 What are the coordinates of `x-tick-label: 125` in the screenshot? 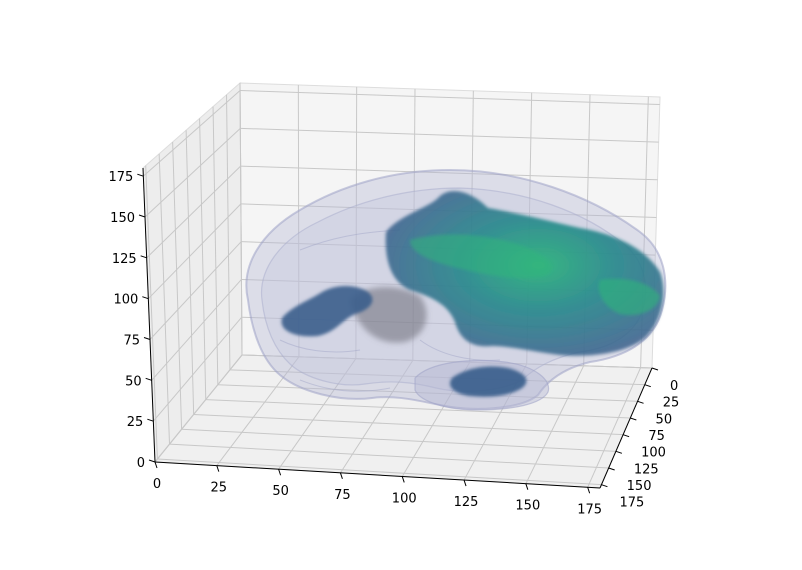 It's located at (466, 502).